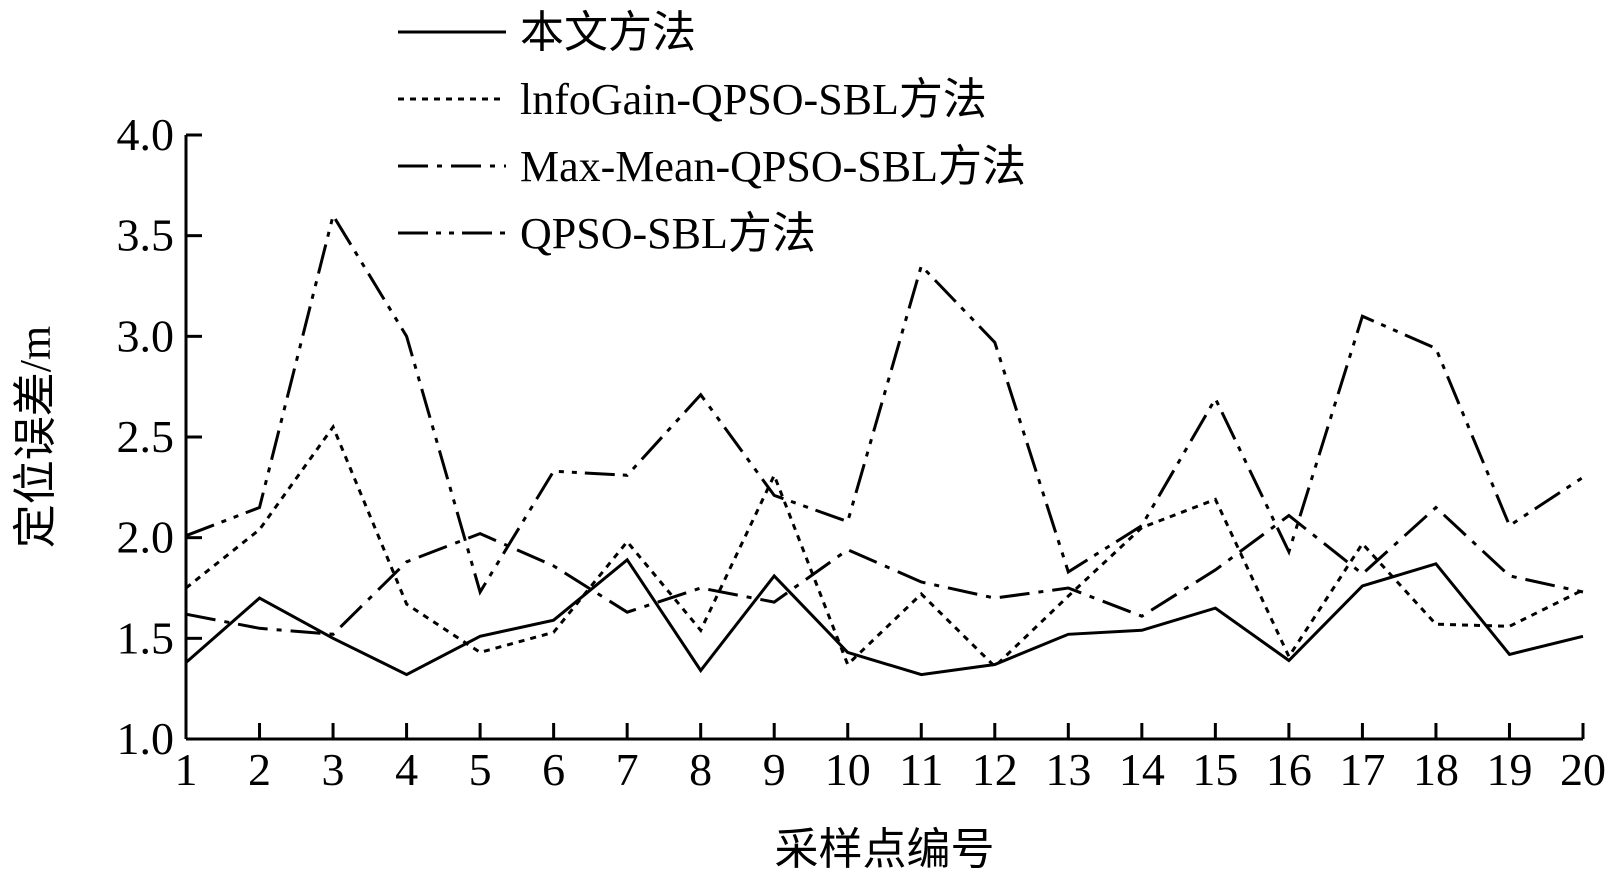 This screenshot has width=1615, height=879. Describe the element at coordinates (848, 769) in the screenshot. I see `x-tick-label: 10` at that location.